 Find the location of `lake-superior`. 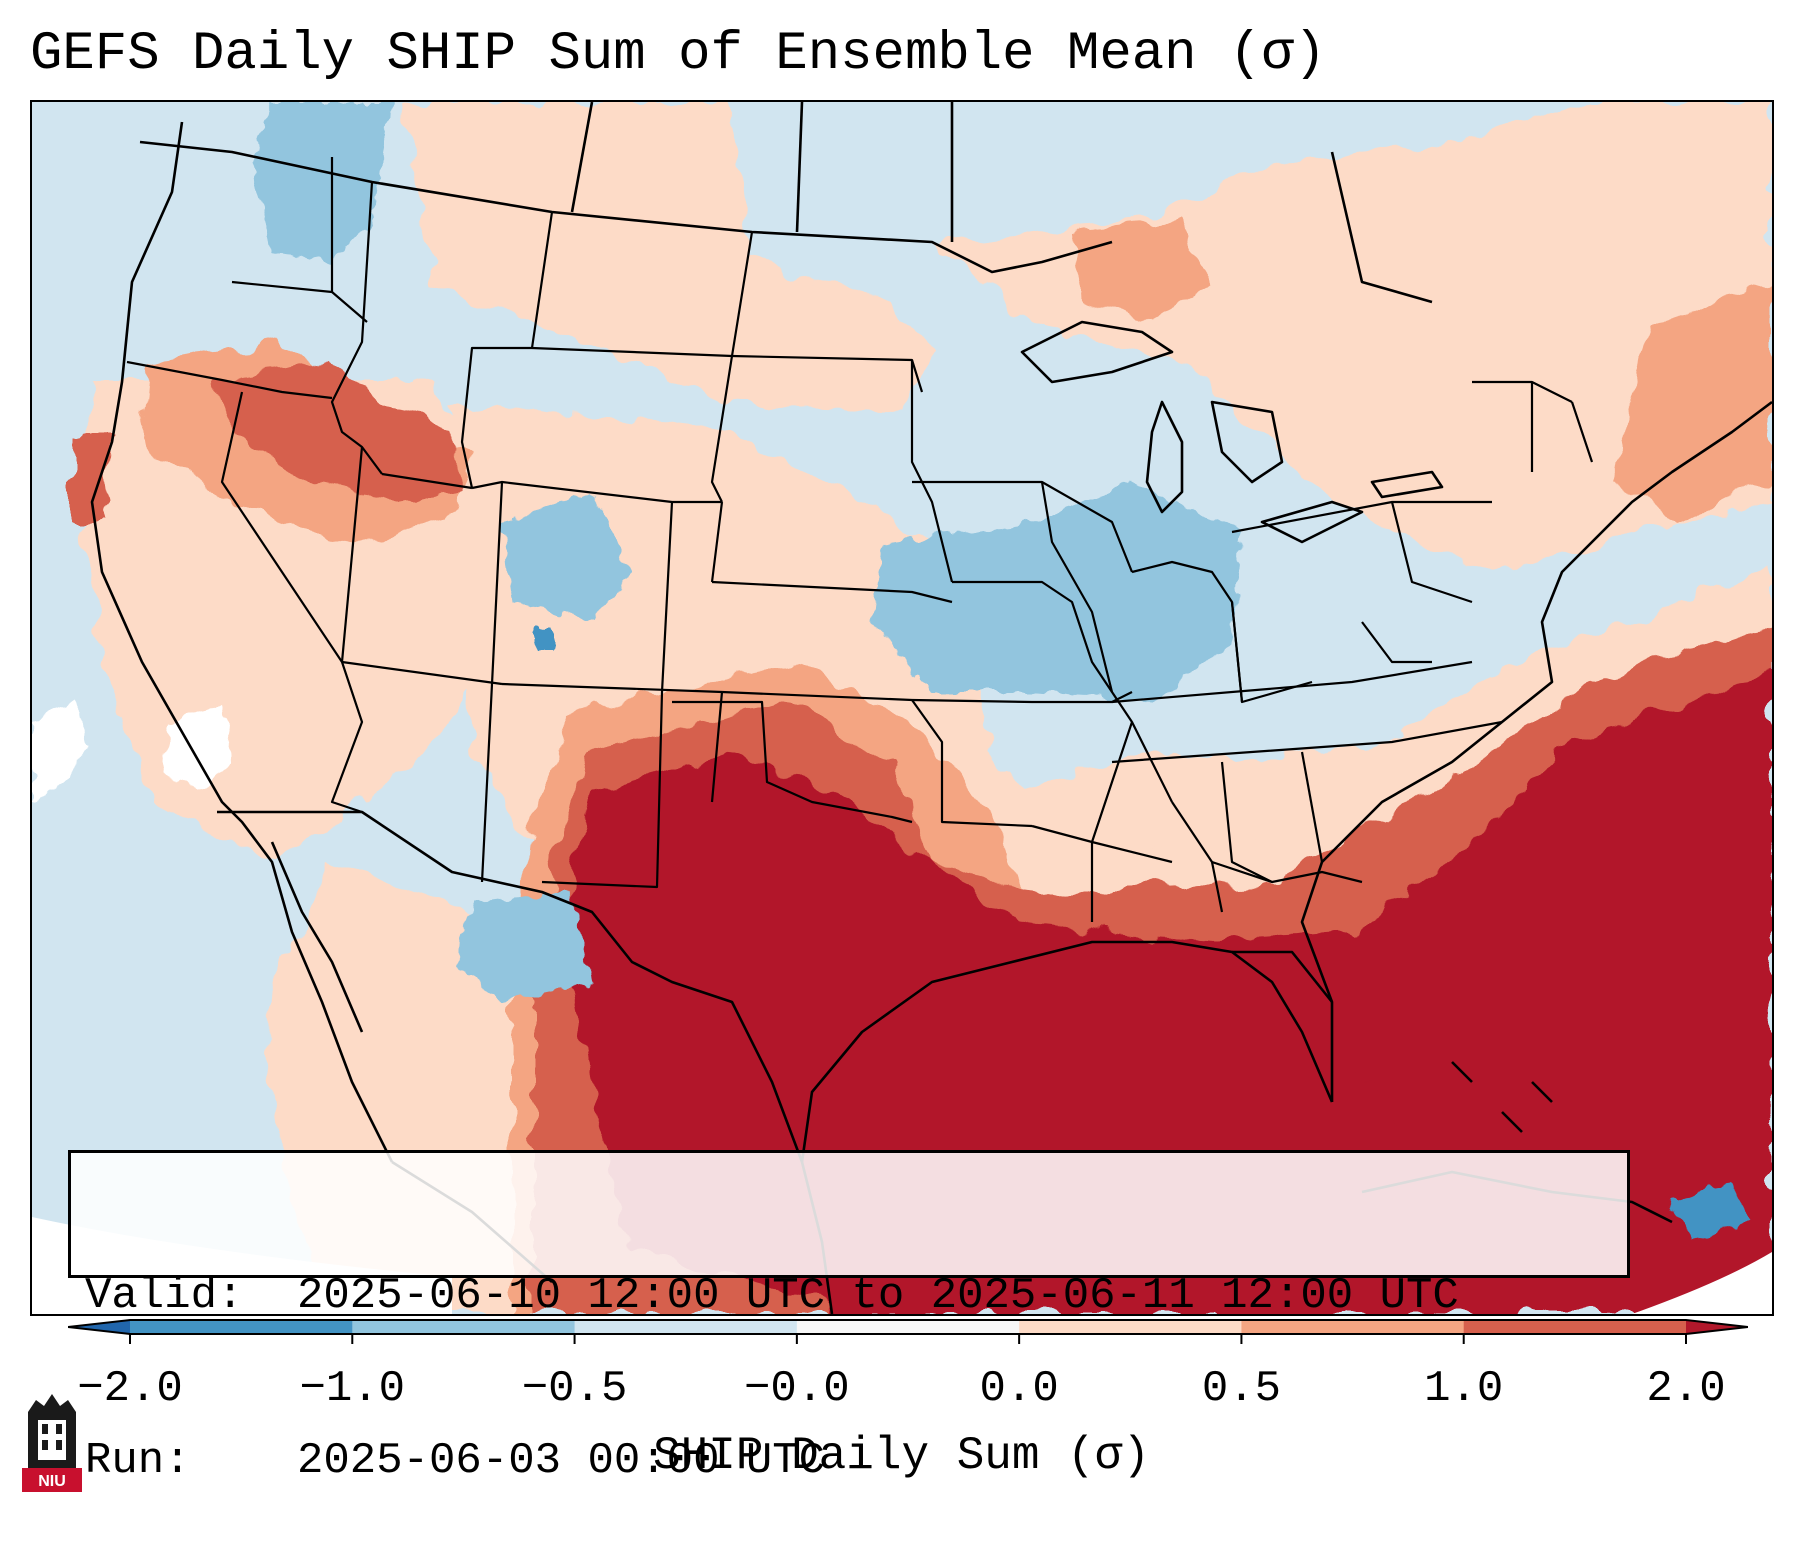

lake-superior is located at coordinates (1097, 352).